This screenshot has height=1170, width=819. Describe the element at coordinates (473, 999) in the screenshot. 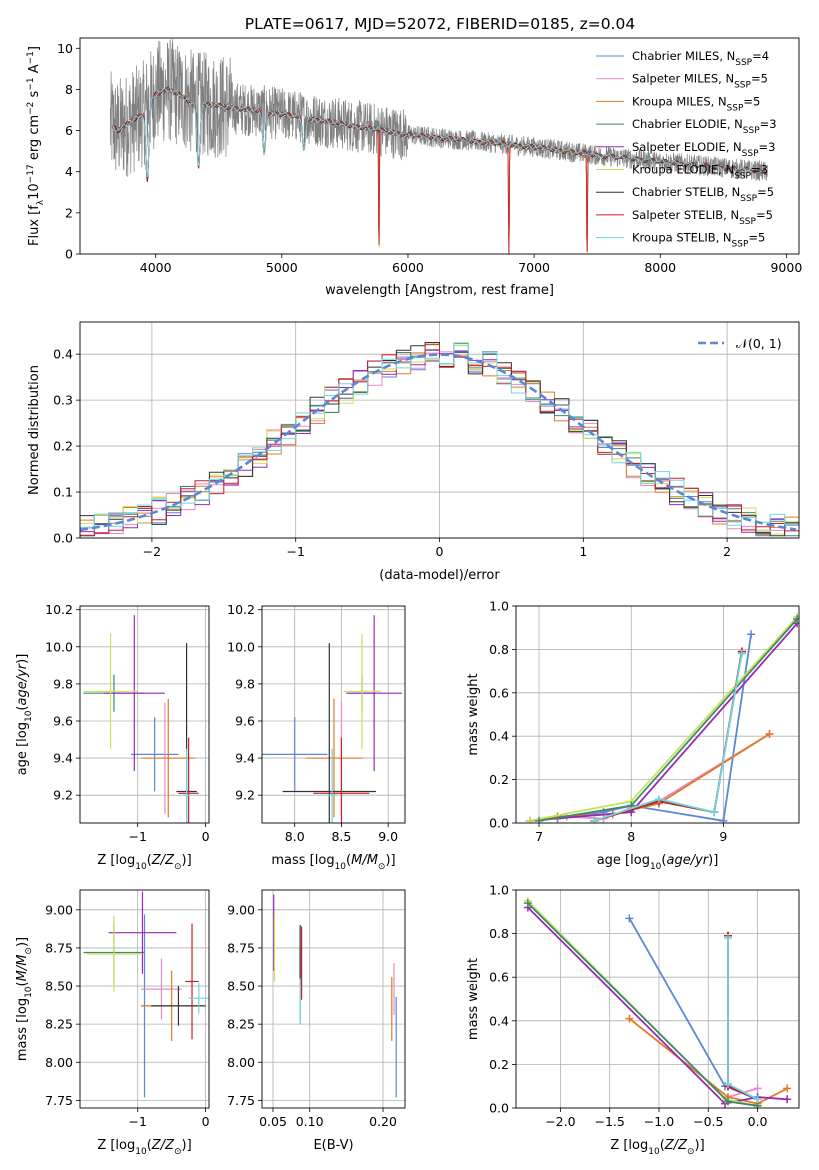

I see `weight-vs-Z-ylabel: mass weight` at that location.